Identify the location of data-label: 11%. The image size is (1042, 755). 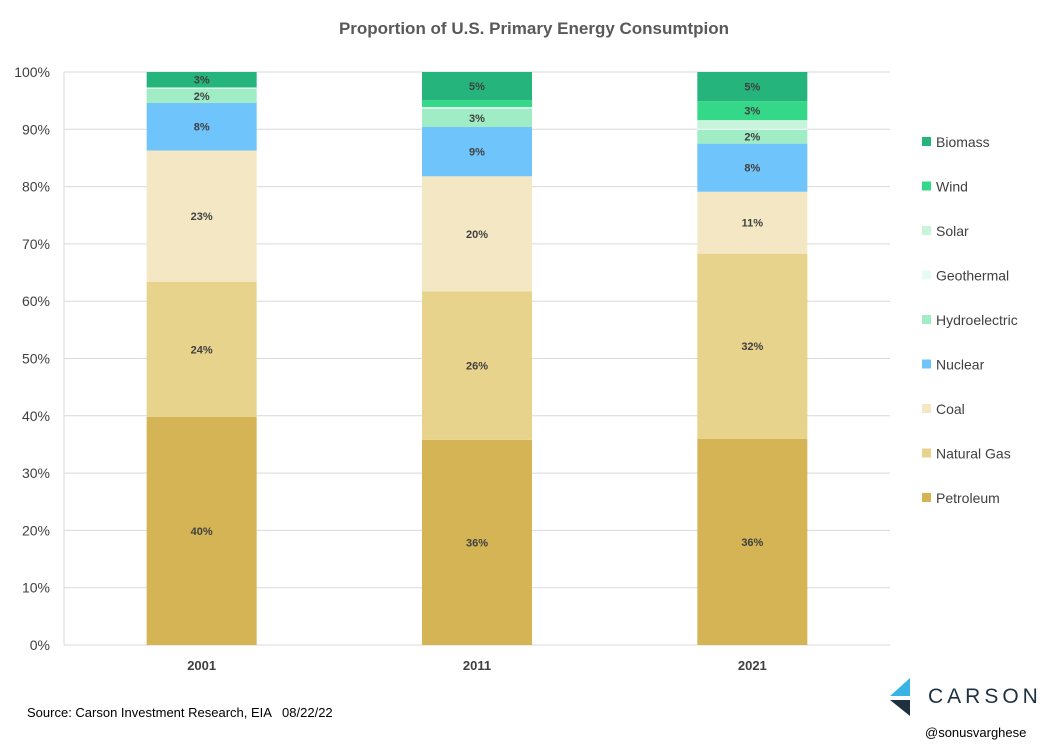
(753, 224).